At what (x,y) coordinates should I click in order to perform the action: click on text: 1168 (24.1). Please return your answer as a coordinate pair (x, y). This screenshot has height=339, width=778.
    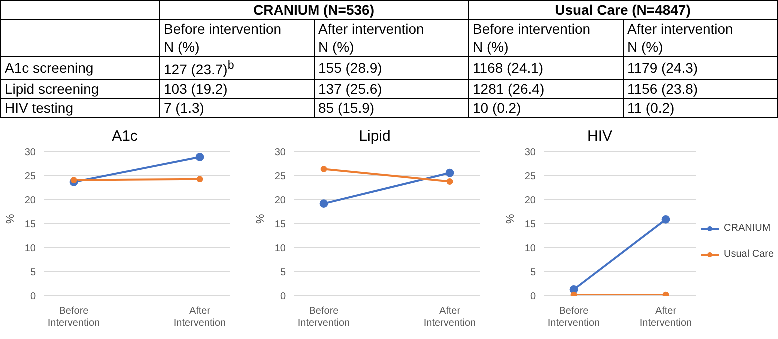
    Looking at the image, I should click on (545, 68).